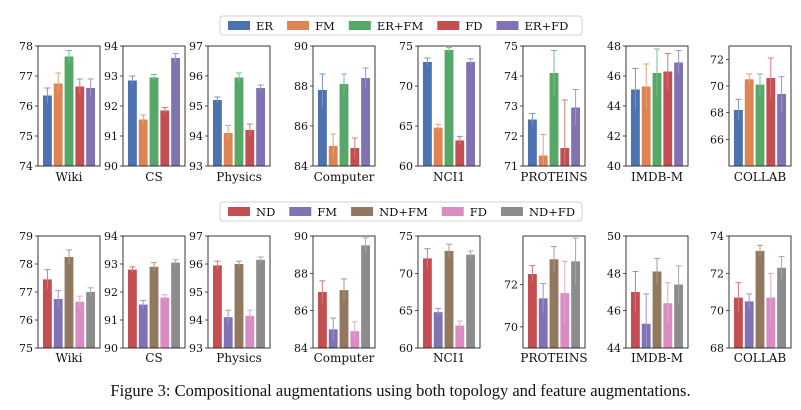 Image resolution: width=801 pixels, height=410 pixels. What do you see at coordinates (196, 320) in the screenshot?
I see `y-tick-label: 94` at bounding box center [196, 320].